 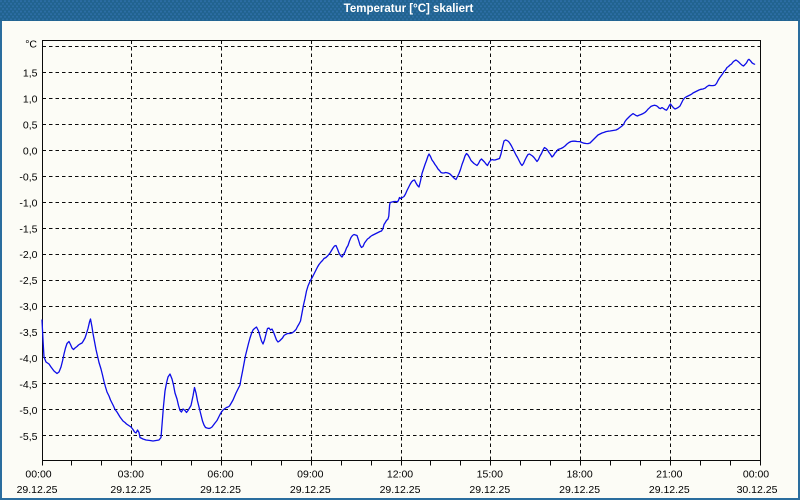 I want to click on svg-text: -3,5, so click(x=28, y=333).